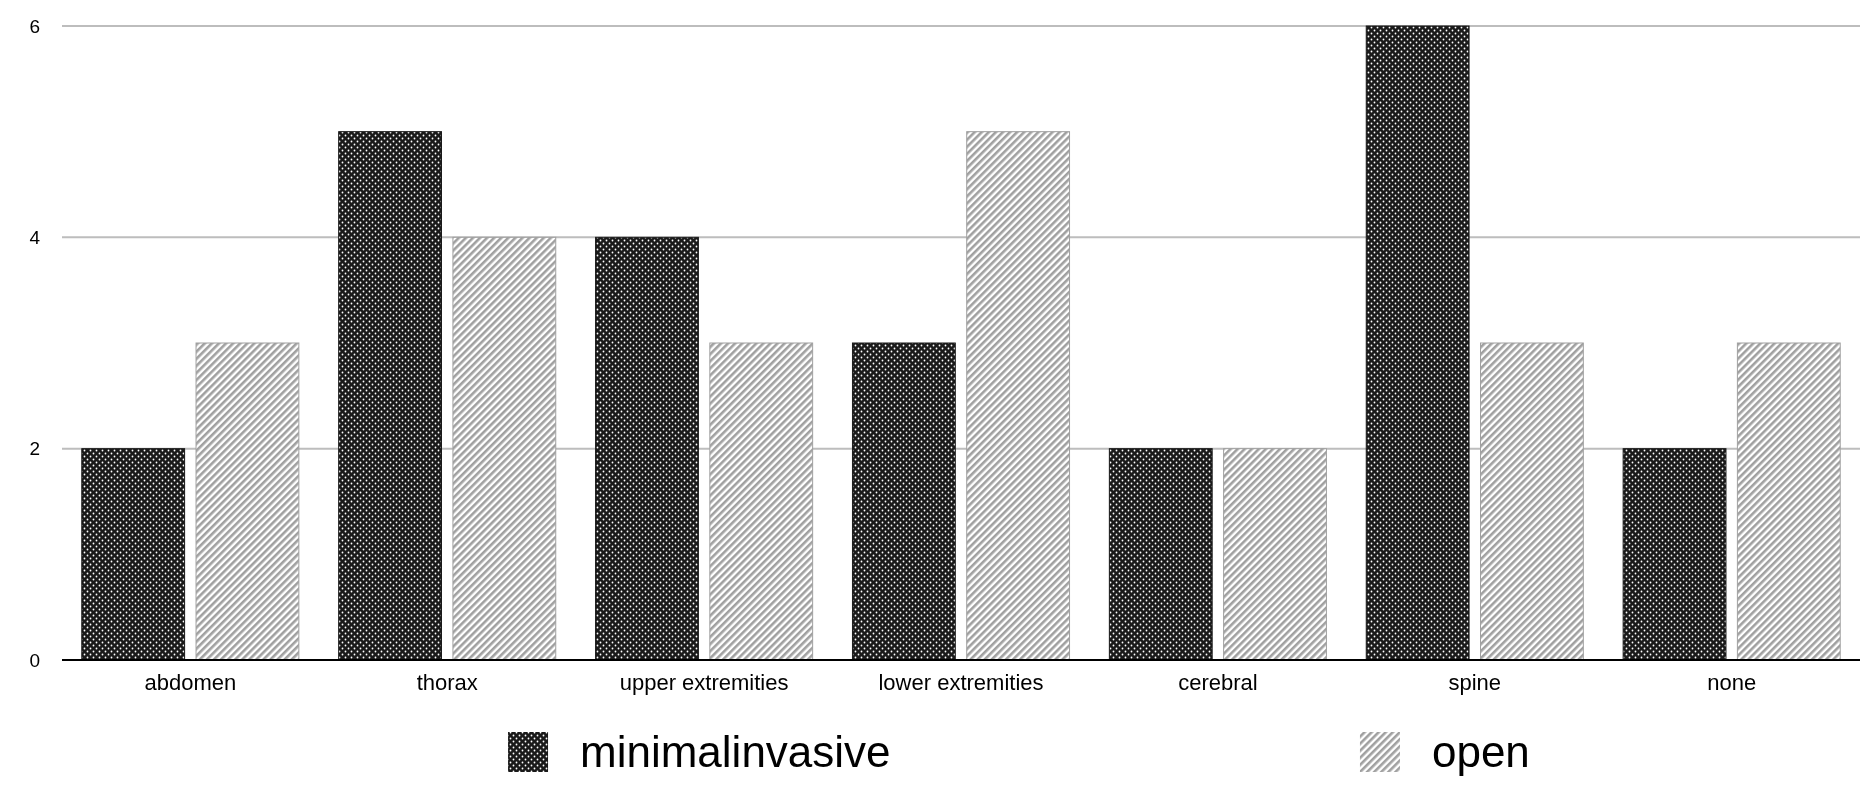  I want to click on y-tick-label: 0, so click(34, 660).